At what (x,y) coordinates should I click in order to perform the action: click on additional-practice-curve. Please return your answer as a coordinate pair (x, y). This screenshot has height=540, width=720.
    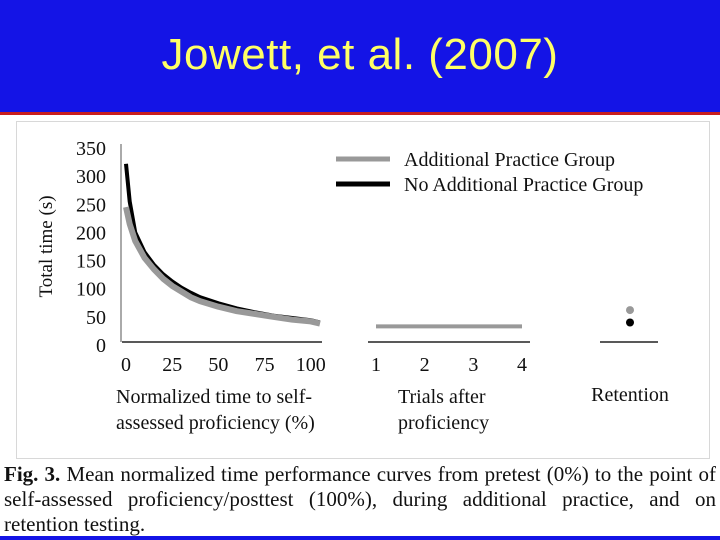
    Looking at the image, I should click on (222, 266).